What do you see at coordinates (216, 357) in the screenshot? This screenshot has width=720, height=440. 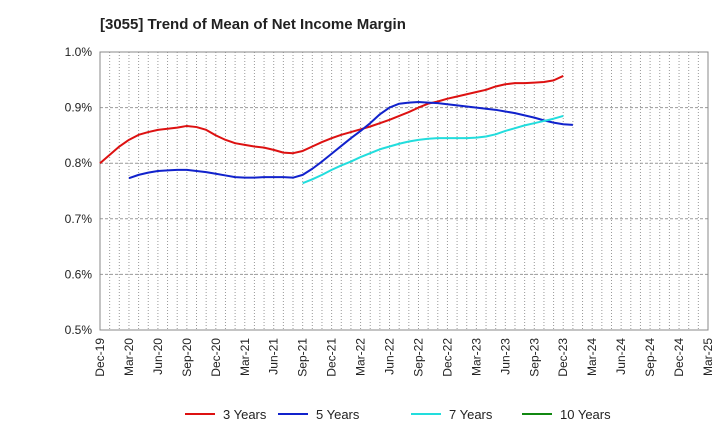 I see `x-tick-label: Dec-20` at bounding box center [216, 357].